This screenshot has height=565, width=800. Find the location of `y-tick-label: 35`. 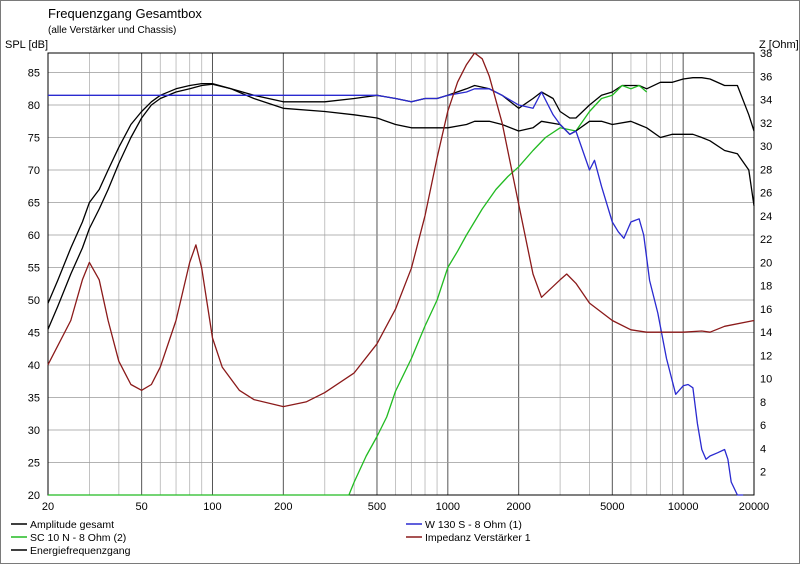

y-tick-label: 35 is located at coordinates (34, 399).